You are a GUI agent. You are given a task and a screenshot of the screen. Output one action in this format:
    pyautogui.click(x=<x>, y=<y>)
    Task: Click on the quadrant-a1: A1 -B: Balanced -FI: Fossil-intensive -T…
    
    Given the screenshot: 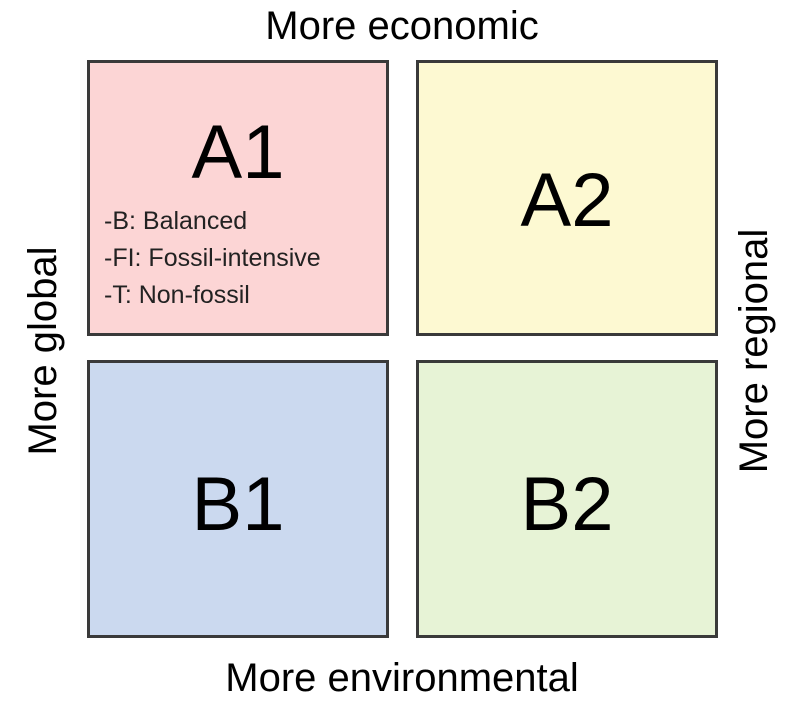 What is the action you would take?
    pyautogui.click(x=238, y=198)
    